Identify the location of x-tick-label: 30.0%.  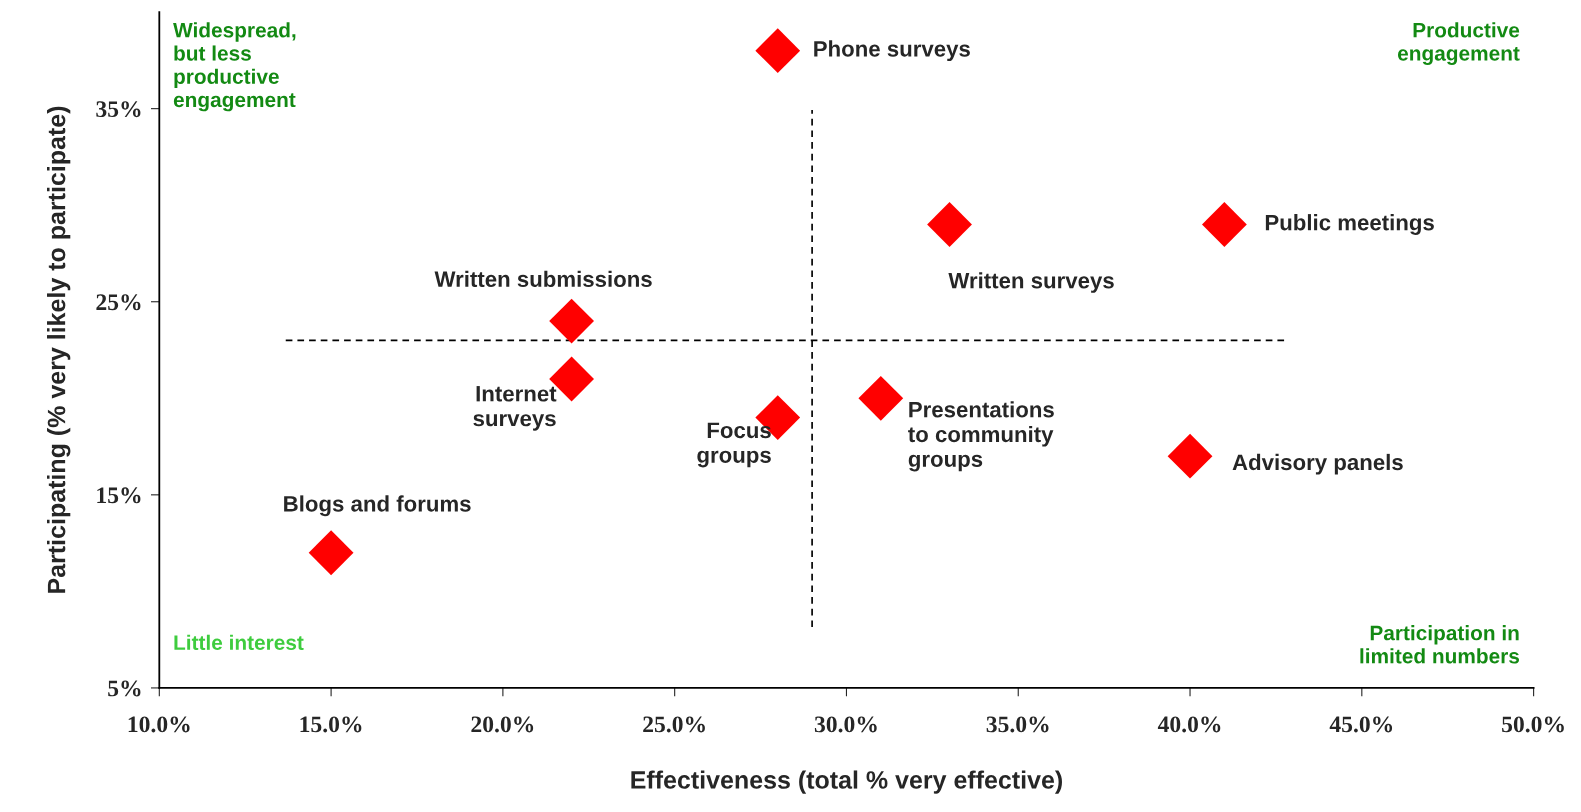
(845, 724).